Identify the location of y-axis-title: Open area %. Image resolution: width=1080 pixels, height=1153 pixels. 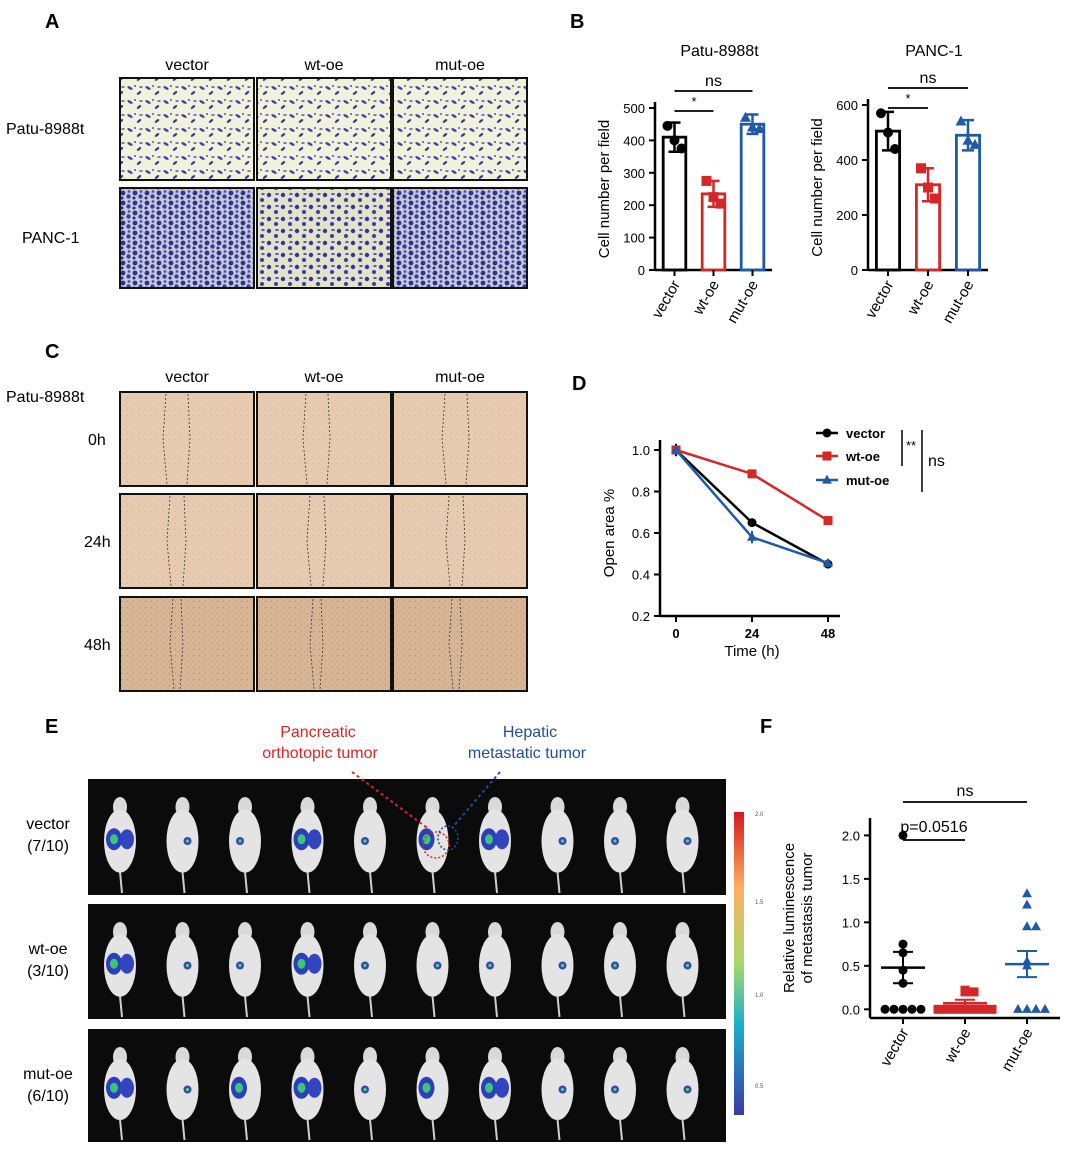
(609, 533).